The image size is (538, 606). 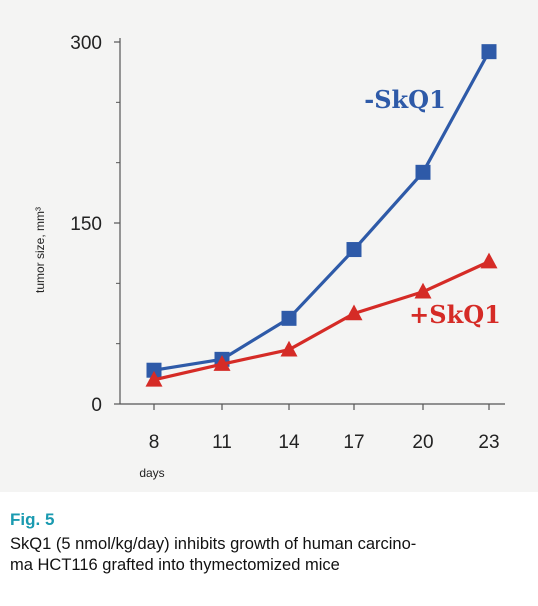 I want to click on x-axis-label: days, so click(x=151, y=473).